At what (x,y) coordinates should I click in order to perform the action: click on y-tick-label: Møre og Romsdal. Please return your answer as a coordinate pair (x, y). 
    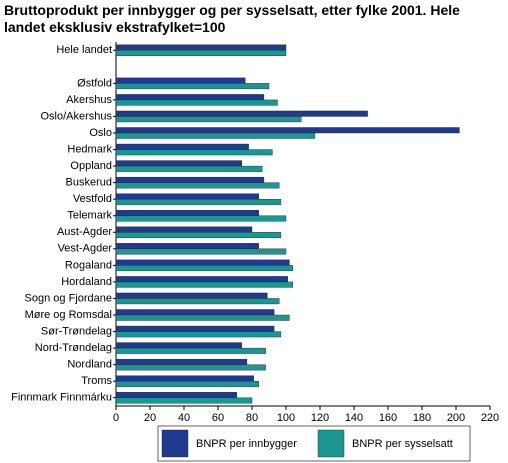
    Looking at the image, I should click on (68, 315).